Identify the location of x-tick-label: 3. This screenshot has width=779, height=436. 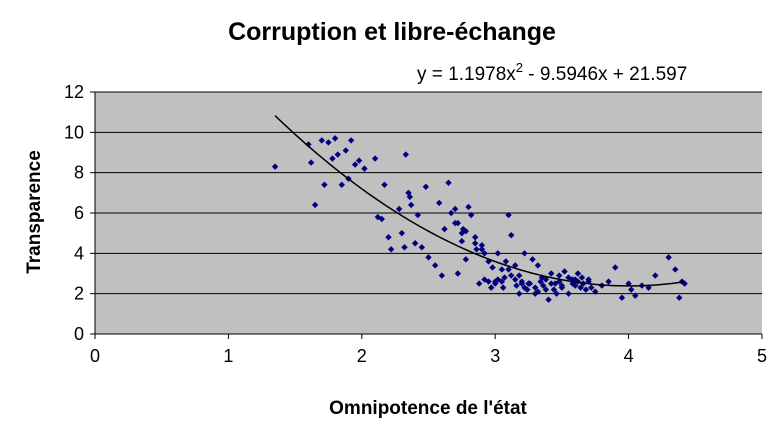
(495, 356).